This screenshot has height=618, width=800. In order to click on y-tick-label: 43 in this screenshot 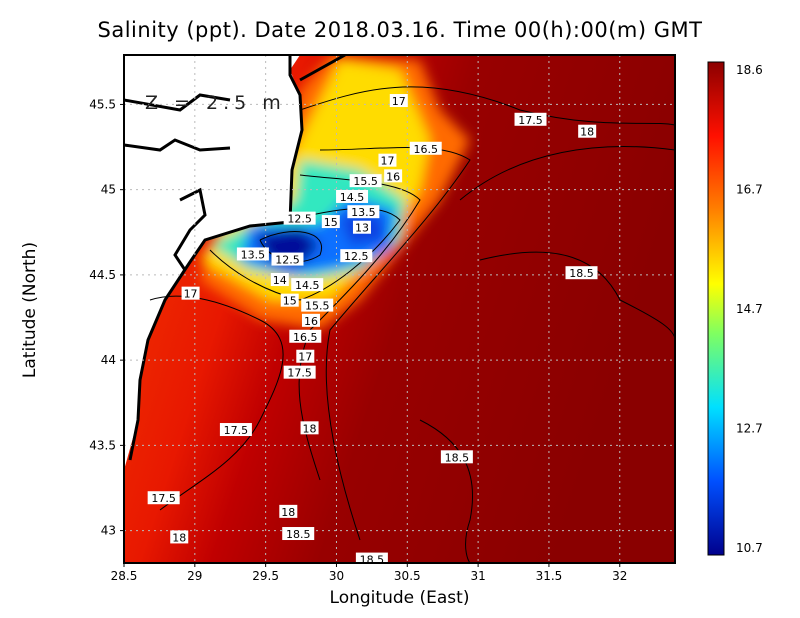, I will do `click(108, 531)`.